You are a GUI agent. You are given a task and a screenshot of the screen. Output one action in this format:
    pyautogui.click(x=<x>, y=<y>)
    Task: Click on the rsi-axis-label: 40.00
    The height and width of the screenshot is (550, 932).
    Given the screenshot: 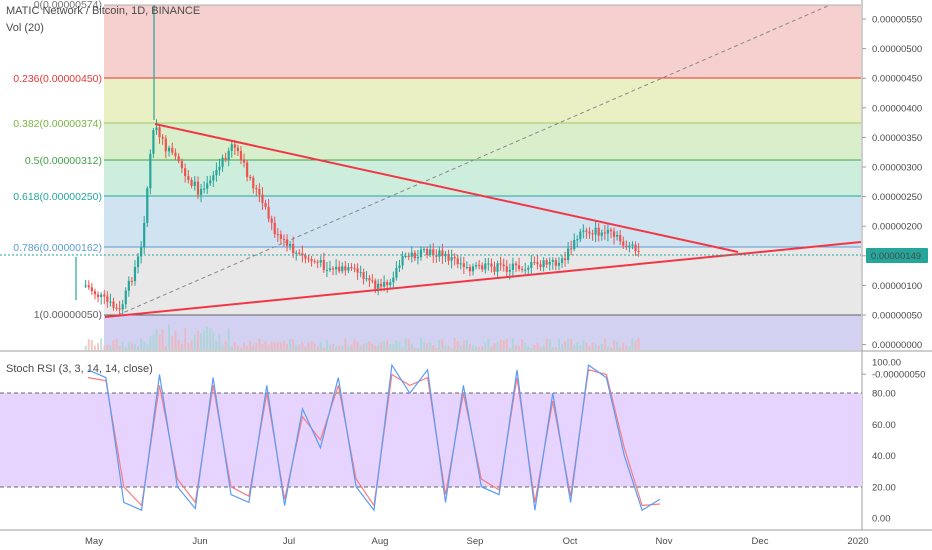 What is the action you would take?
    pyautogui.click(x=884, y=456)
    